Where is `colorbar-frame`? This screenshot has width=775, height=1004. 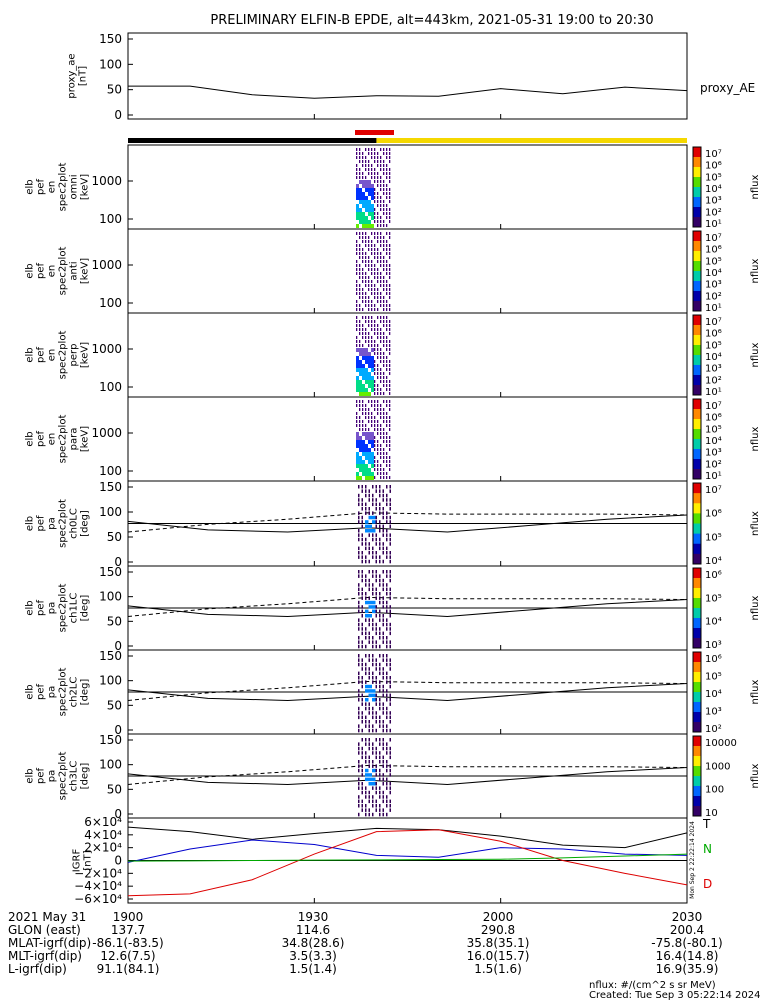 colorbar-frame is located at coordinates (697, 355).